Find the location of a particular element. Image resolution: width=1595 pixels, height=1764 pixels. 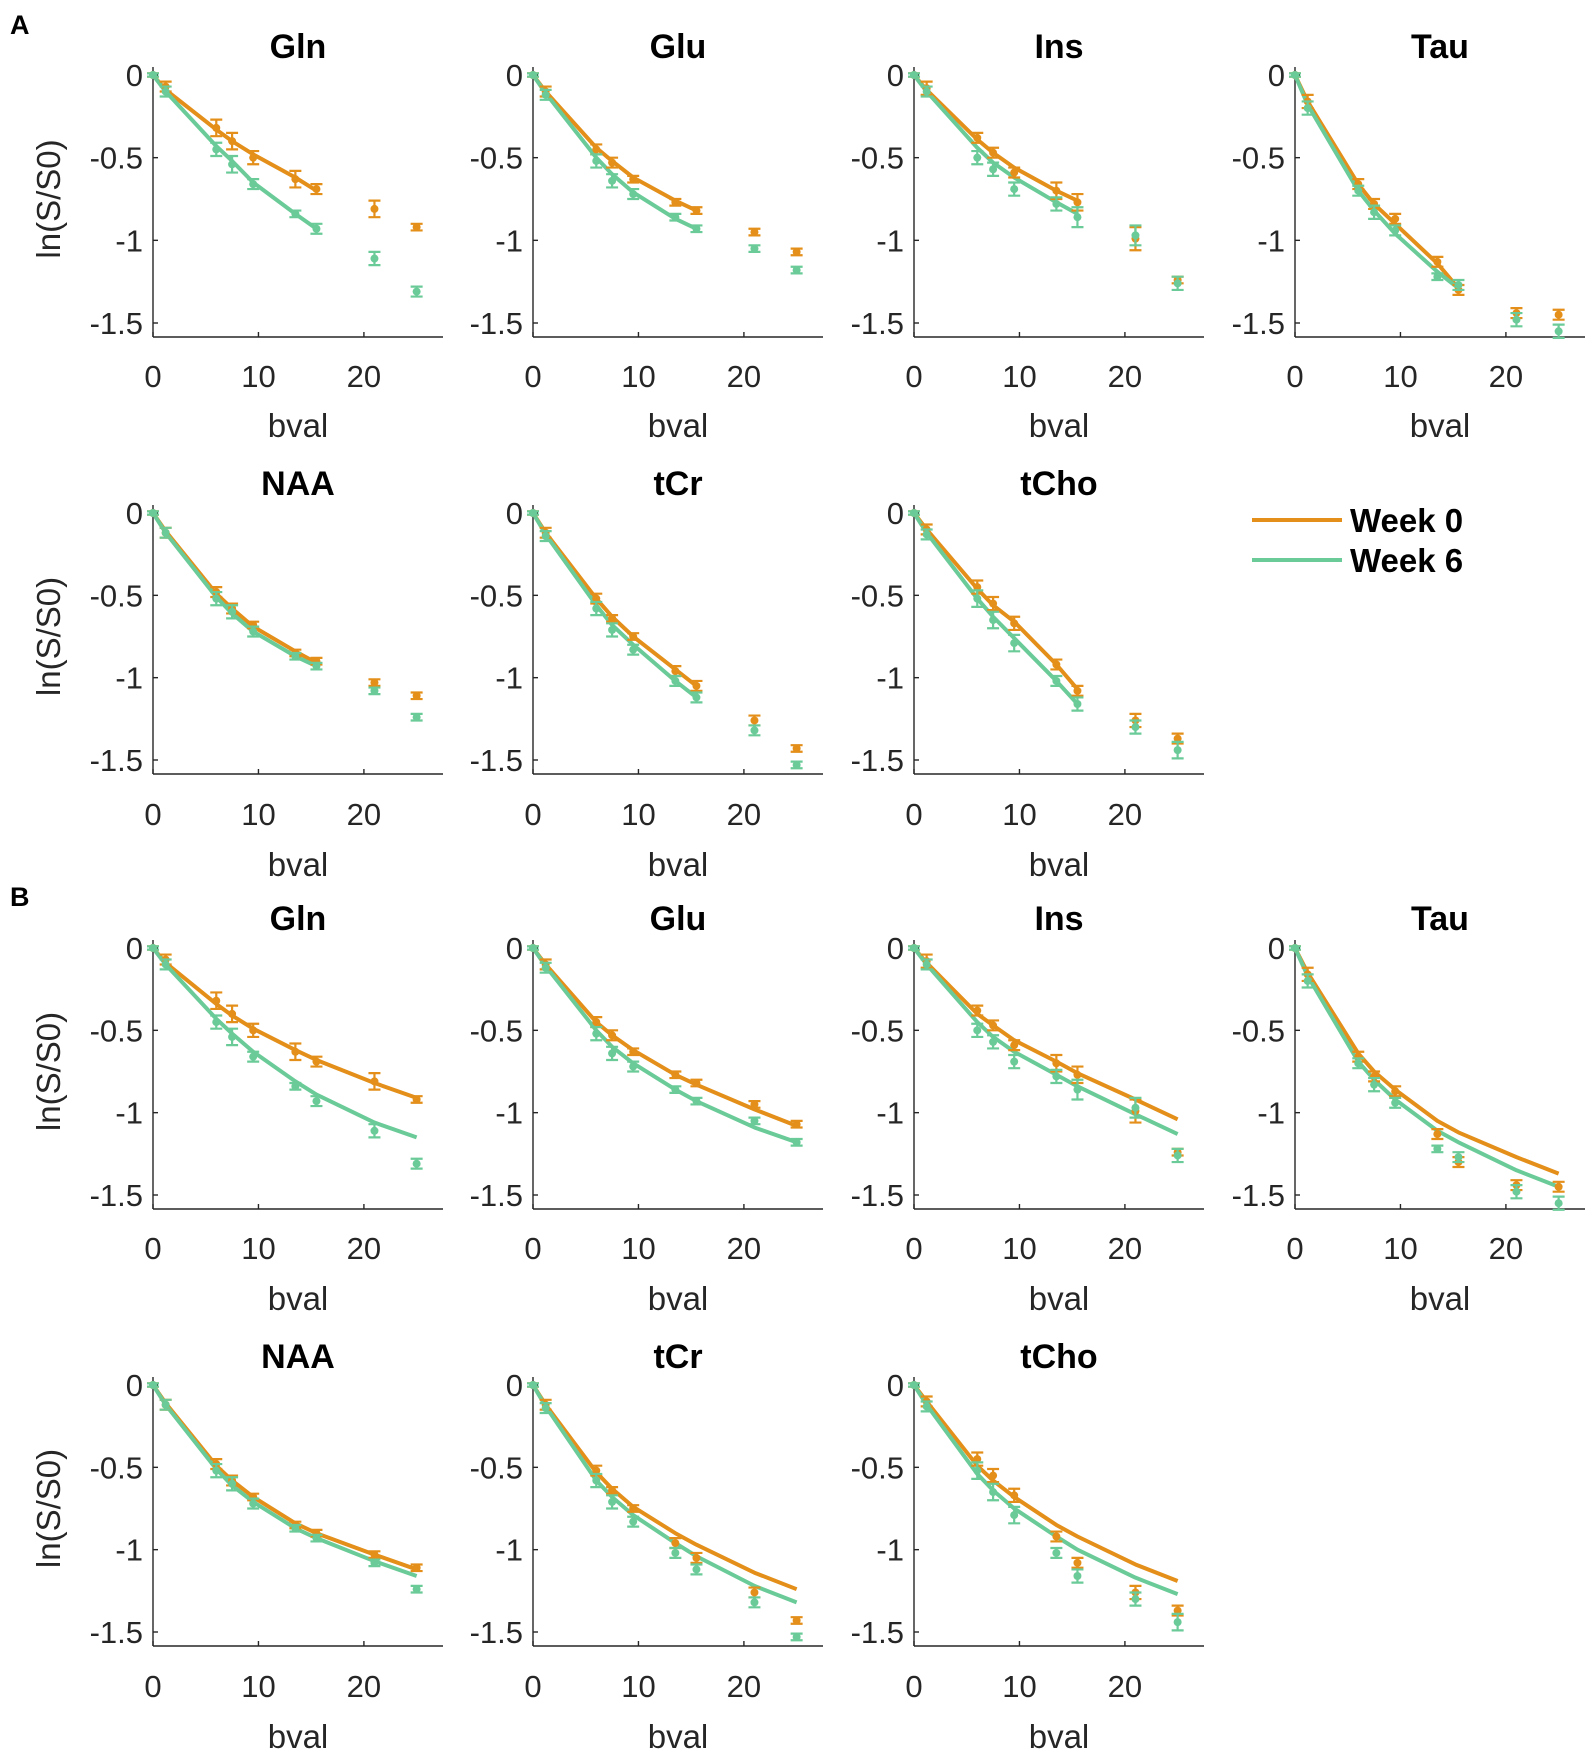

y-tick-label-b-gln: -1.5 is located at coordinates (116, 1195).